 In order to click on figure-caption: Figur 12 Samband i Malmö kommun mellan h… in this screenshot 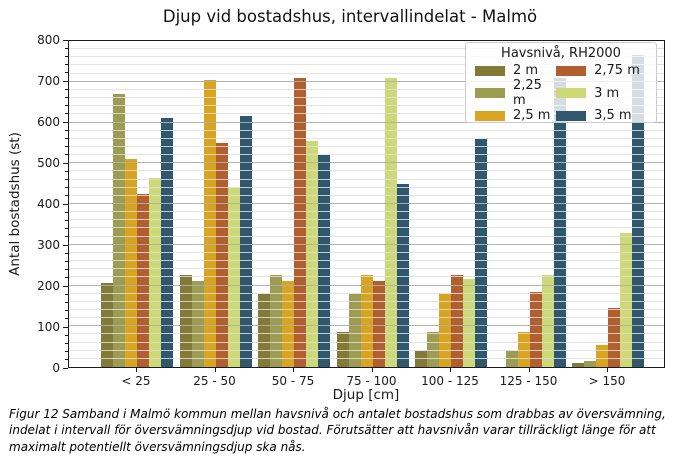, I will do `click(351, 430)`.